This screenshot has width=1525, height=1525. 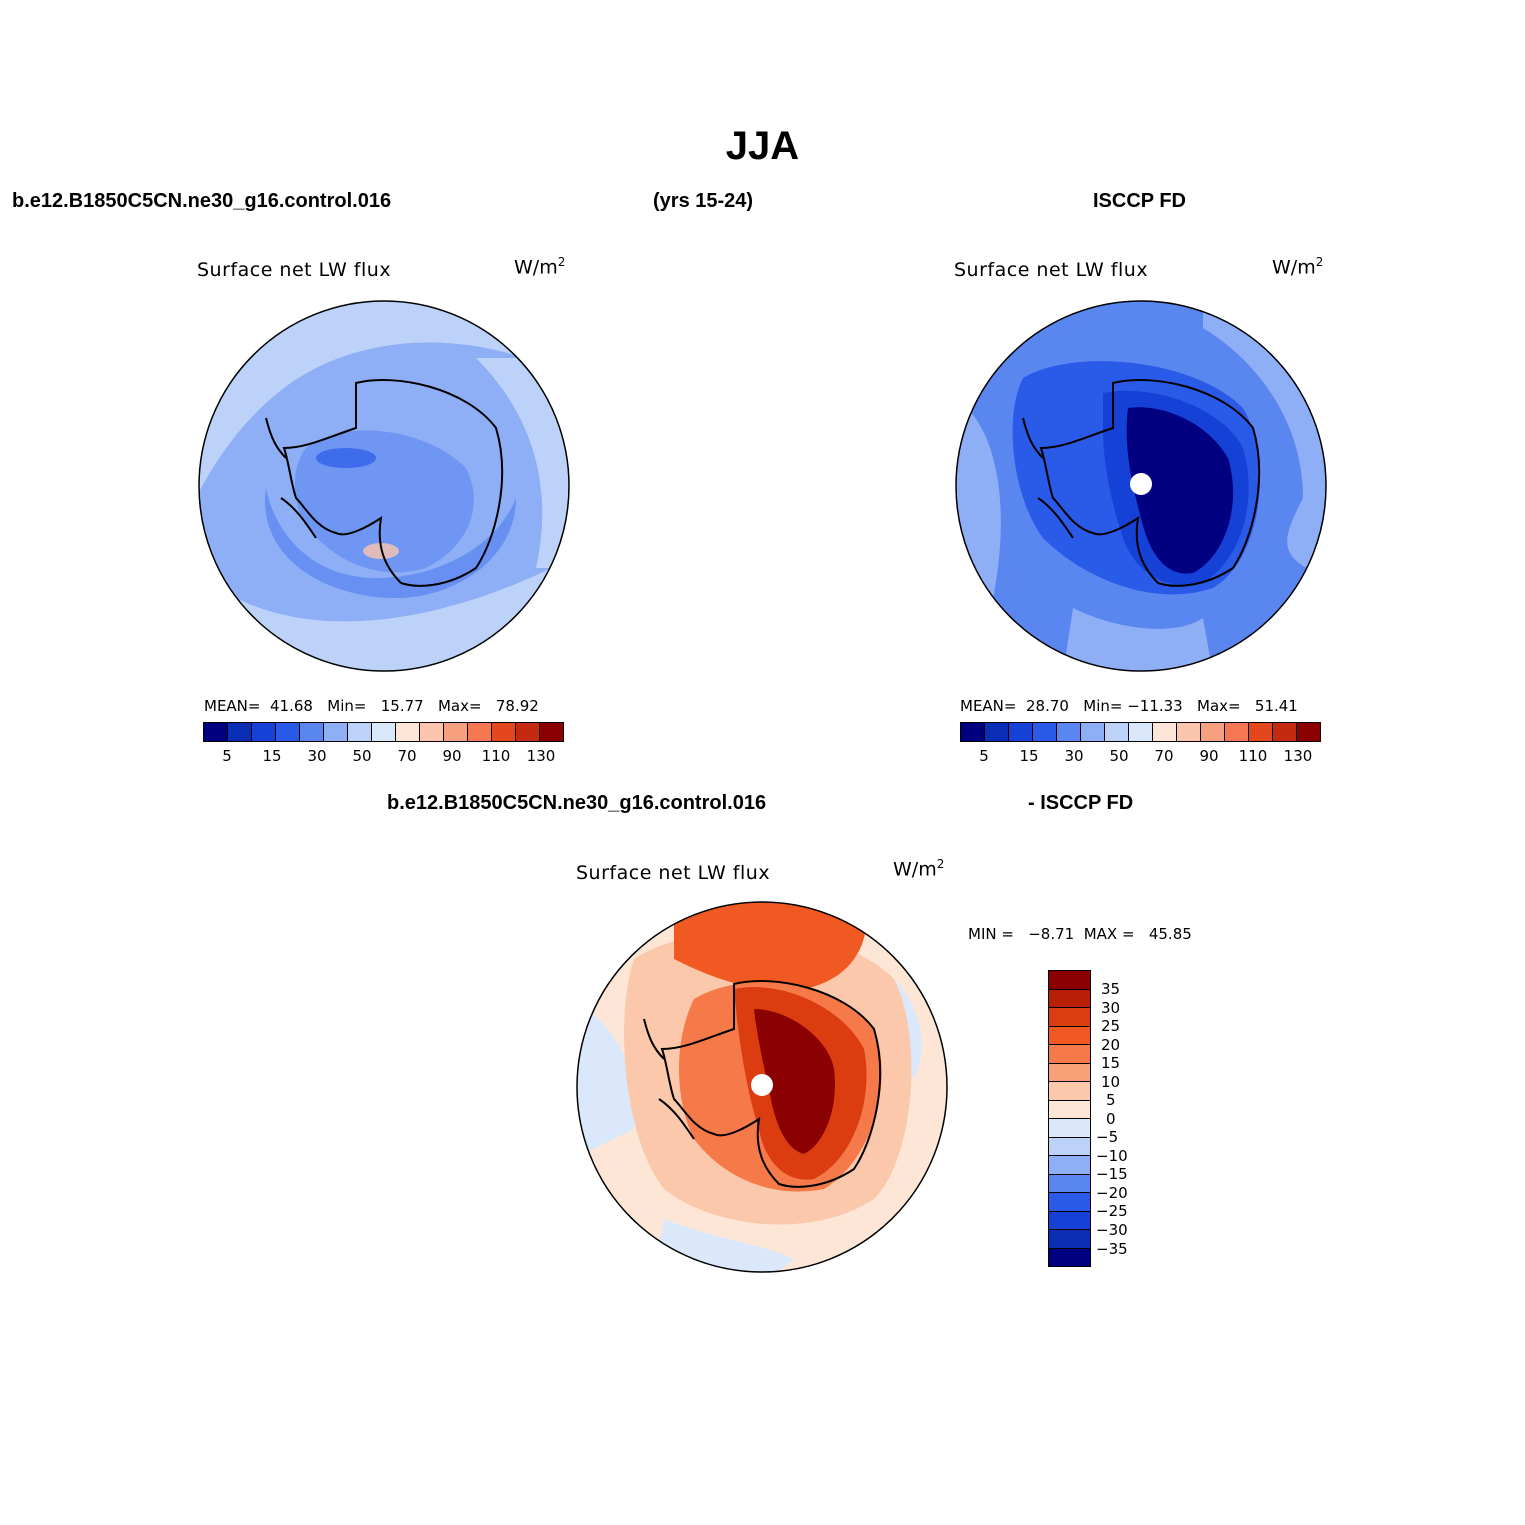 I want to click on years-label: (yrs 15-24), so click(x=703, y=201).